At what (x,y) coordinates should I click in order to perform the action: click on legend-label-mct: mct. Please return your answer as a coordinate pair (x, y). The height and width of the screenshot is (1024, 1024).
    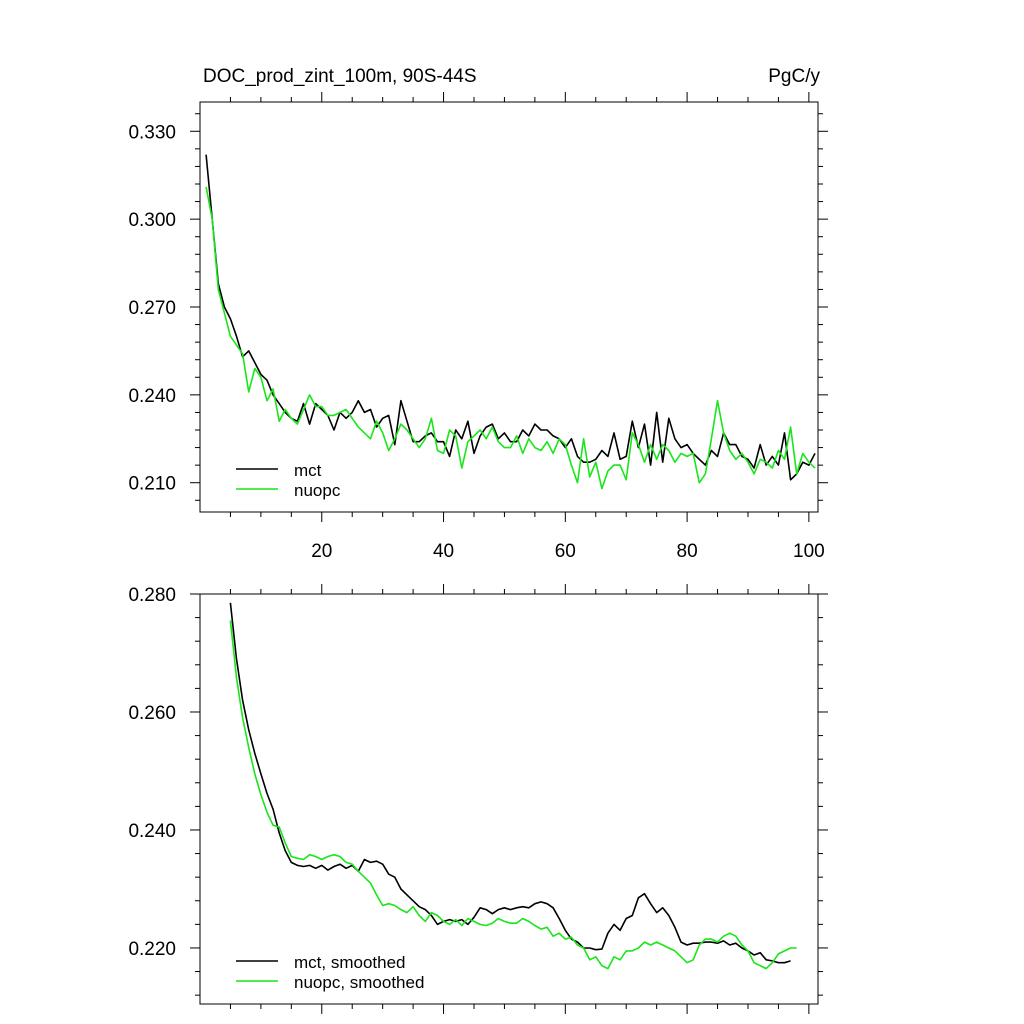
    Looking at the image, I should click on (308, 470).